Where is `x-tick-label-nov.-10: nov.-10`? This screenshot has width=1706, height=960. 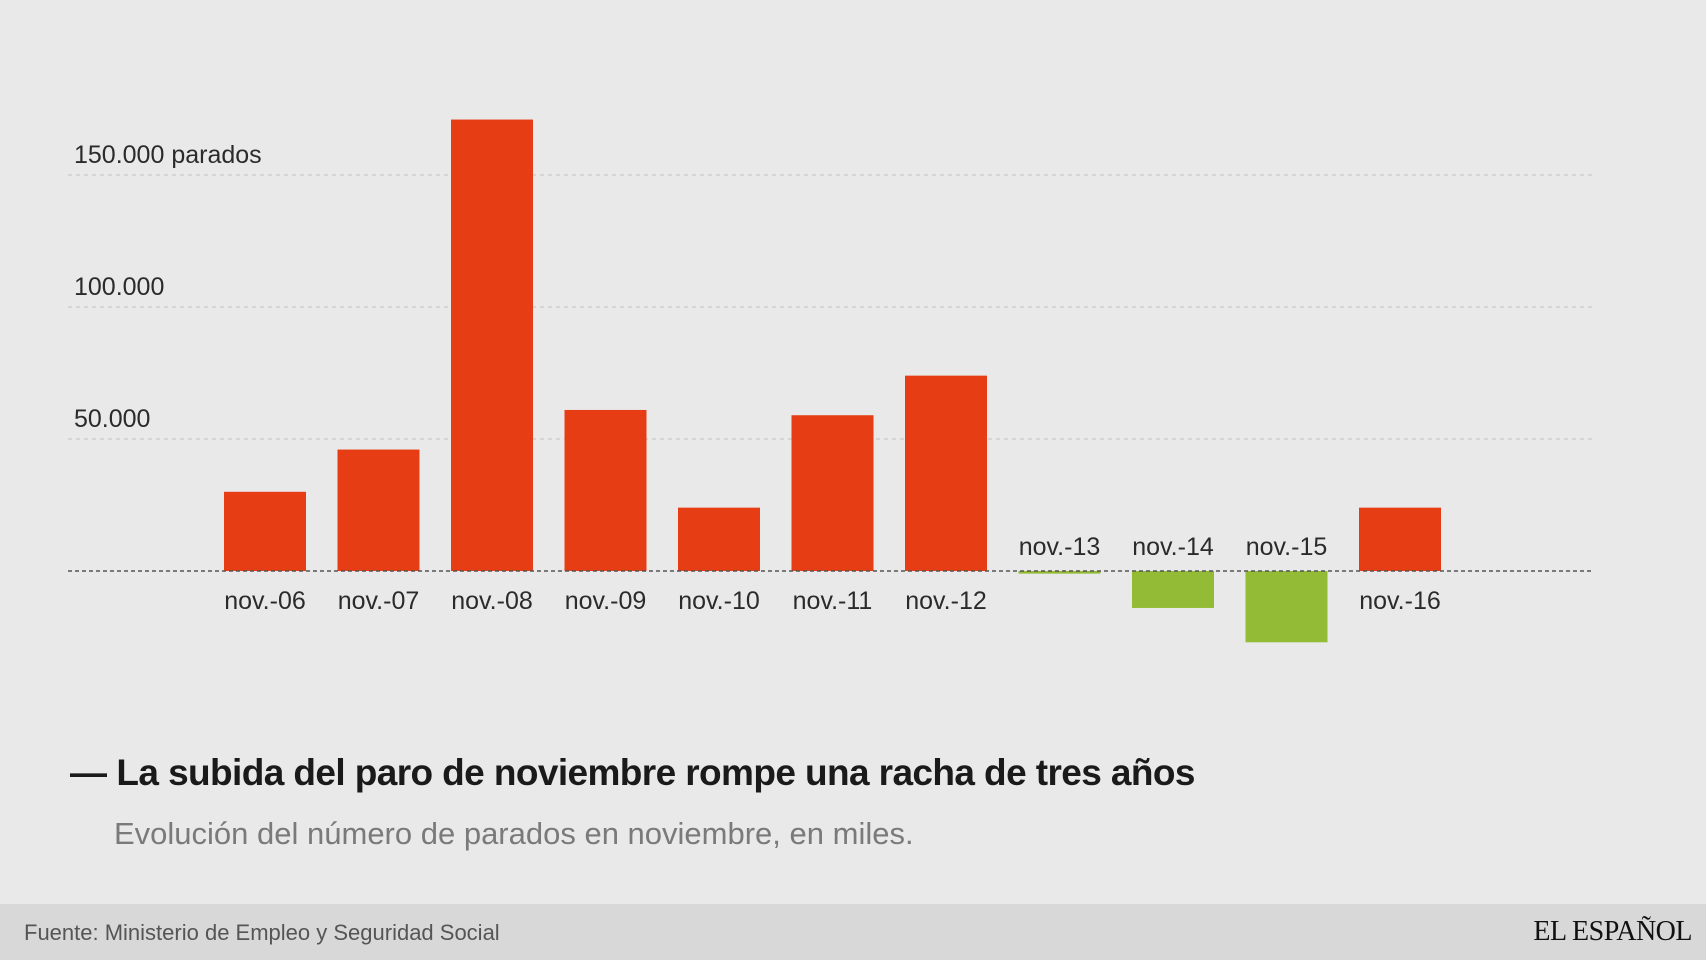
x-tick-label-nov.-10: nov.-10 is located at coordinates (719, 601).